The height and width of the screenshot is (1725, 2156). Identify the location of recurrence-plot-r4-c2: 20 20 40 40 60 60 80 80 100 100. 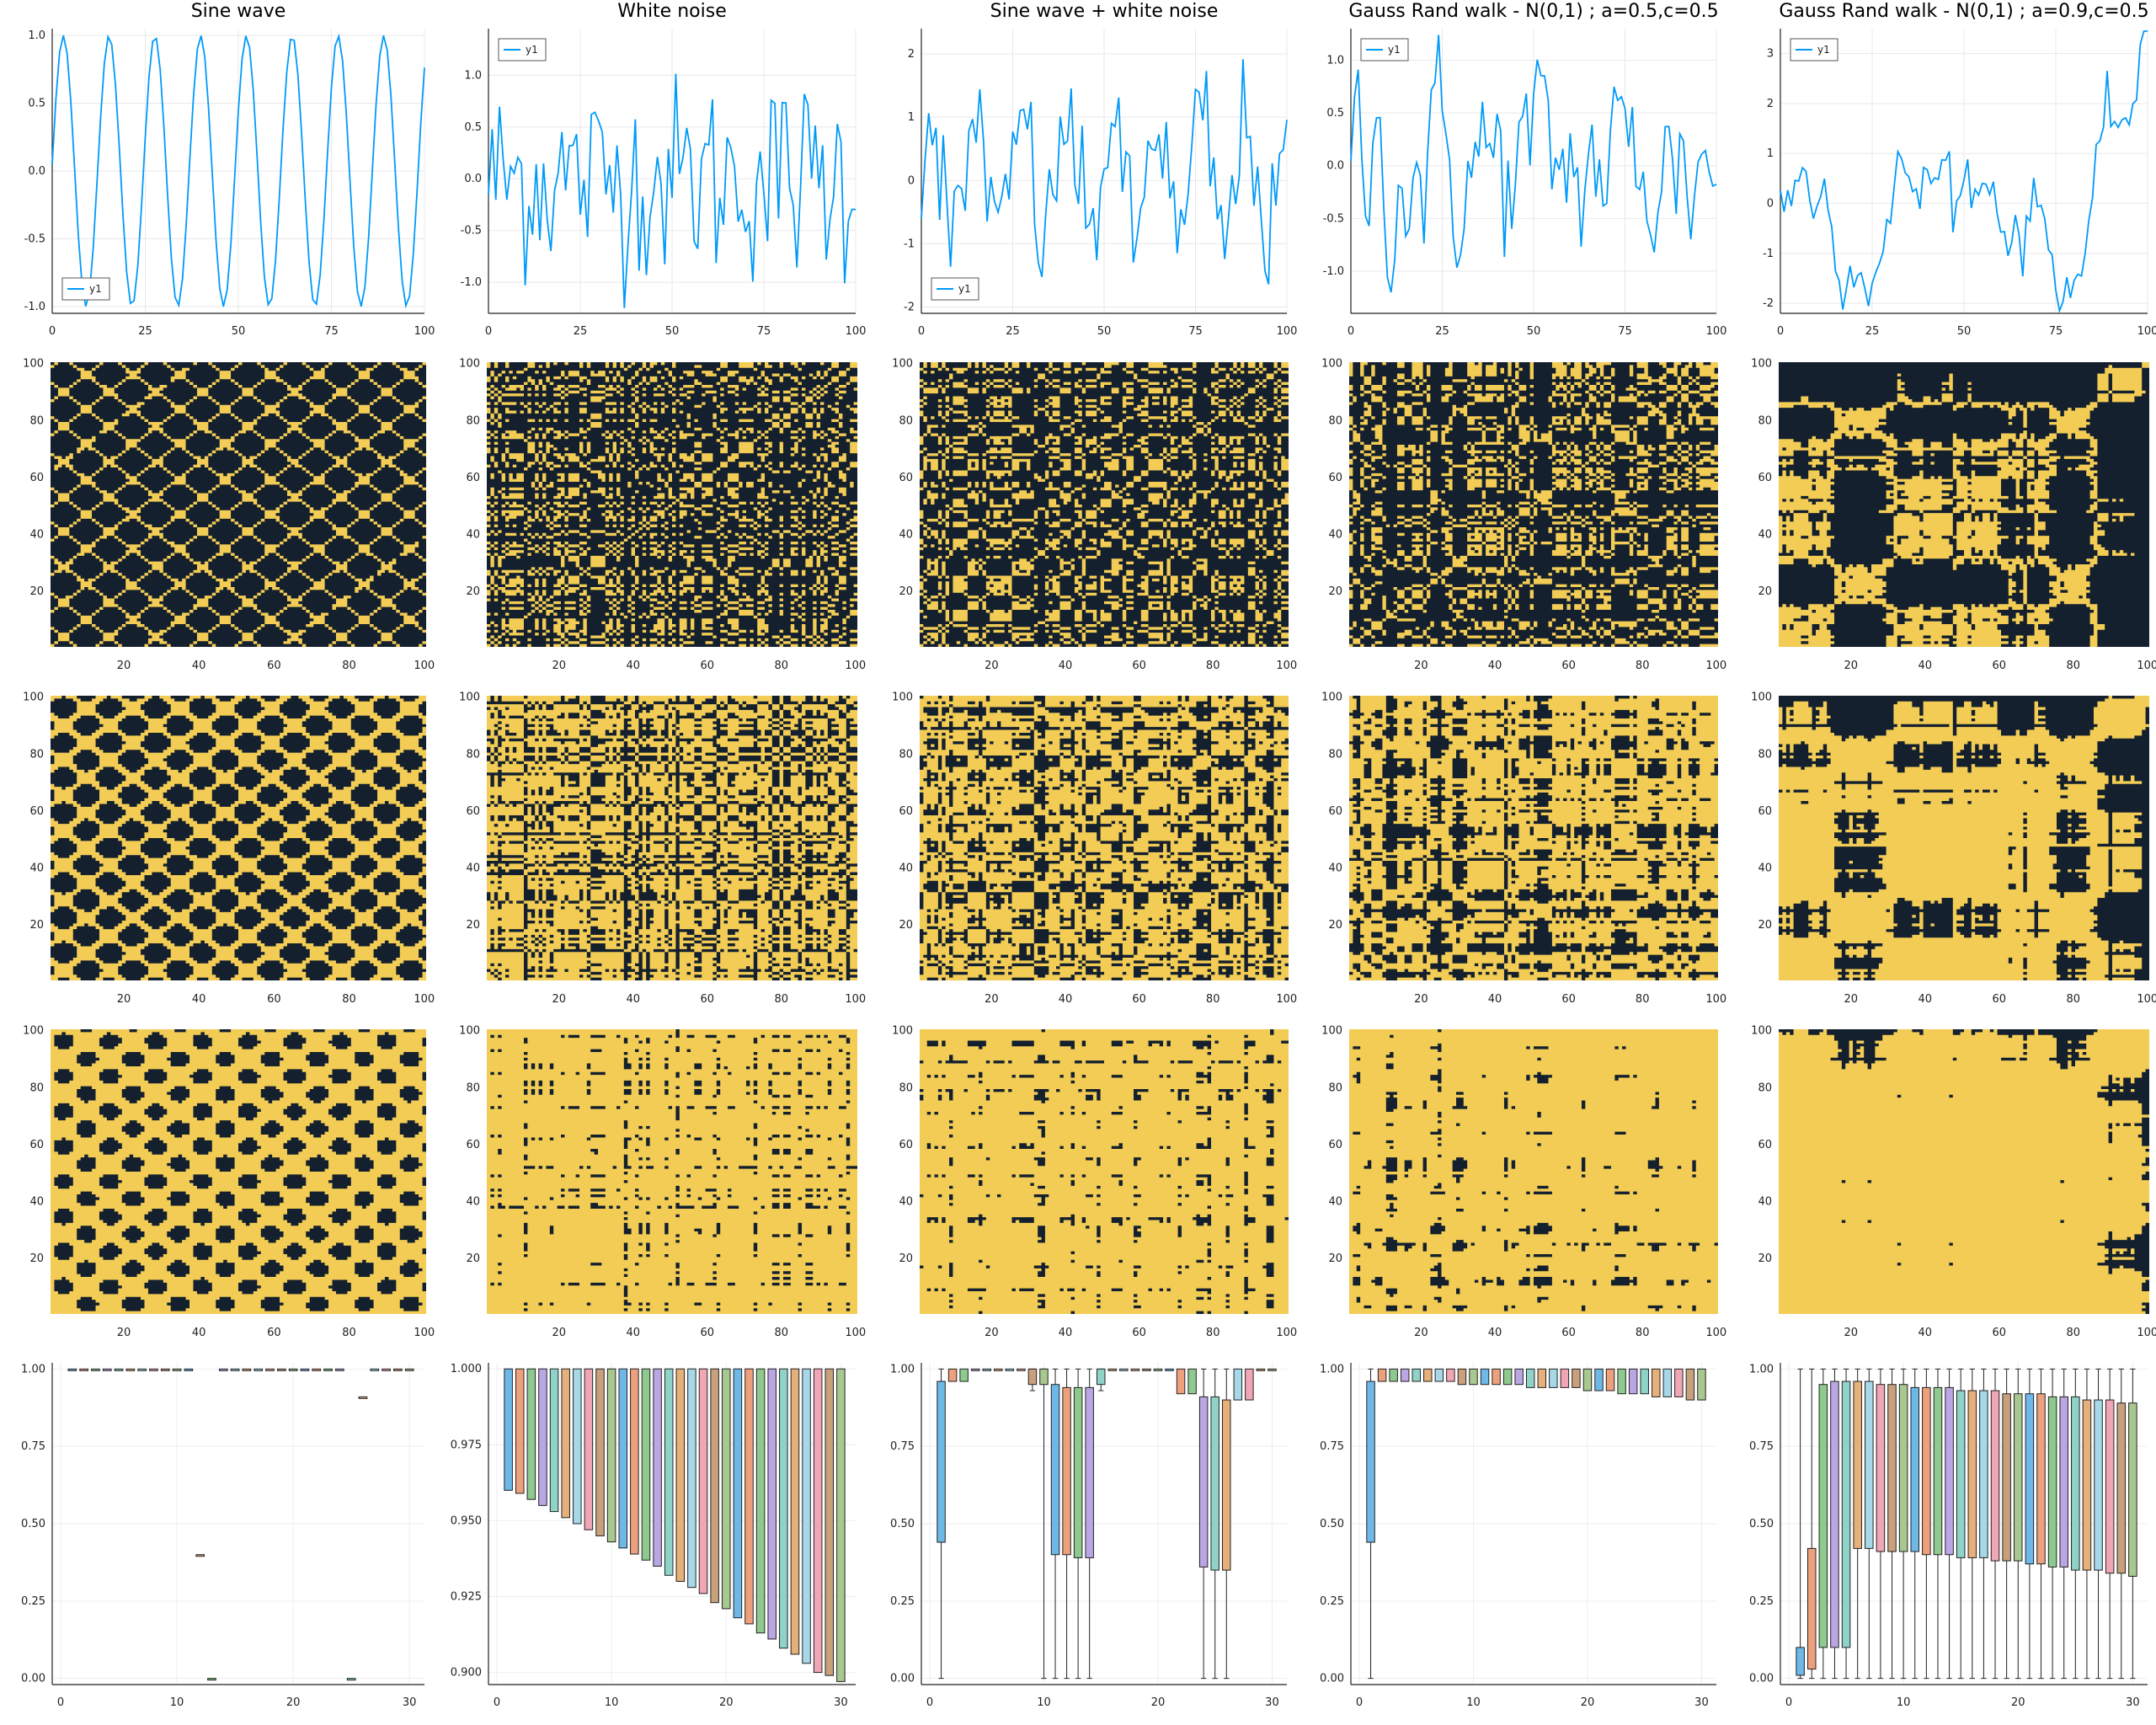
(662, 1182).